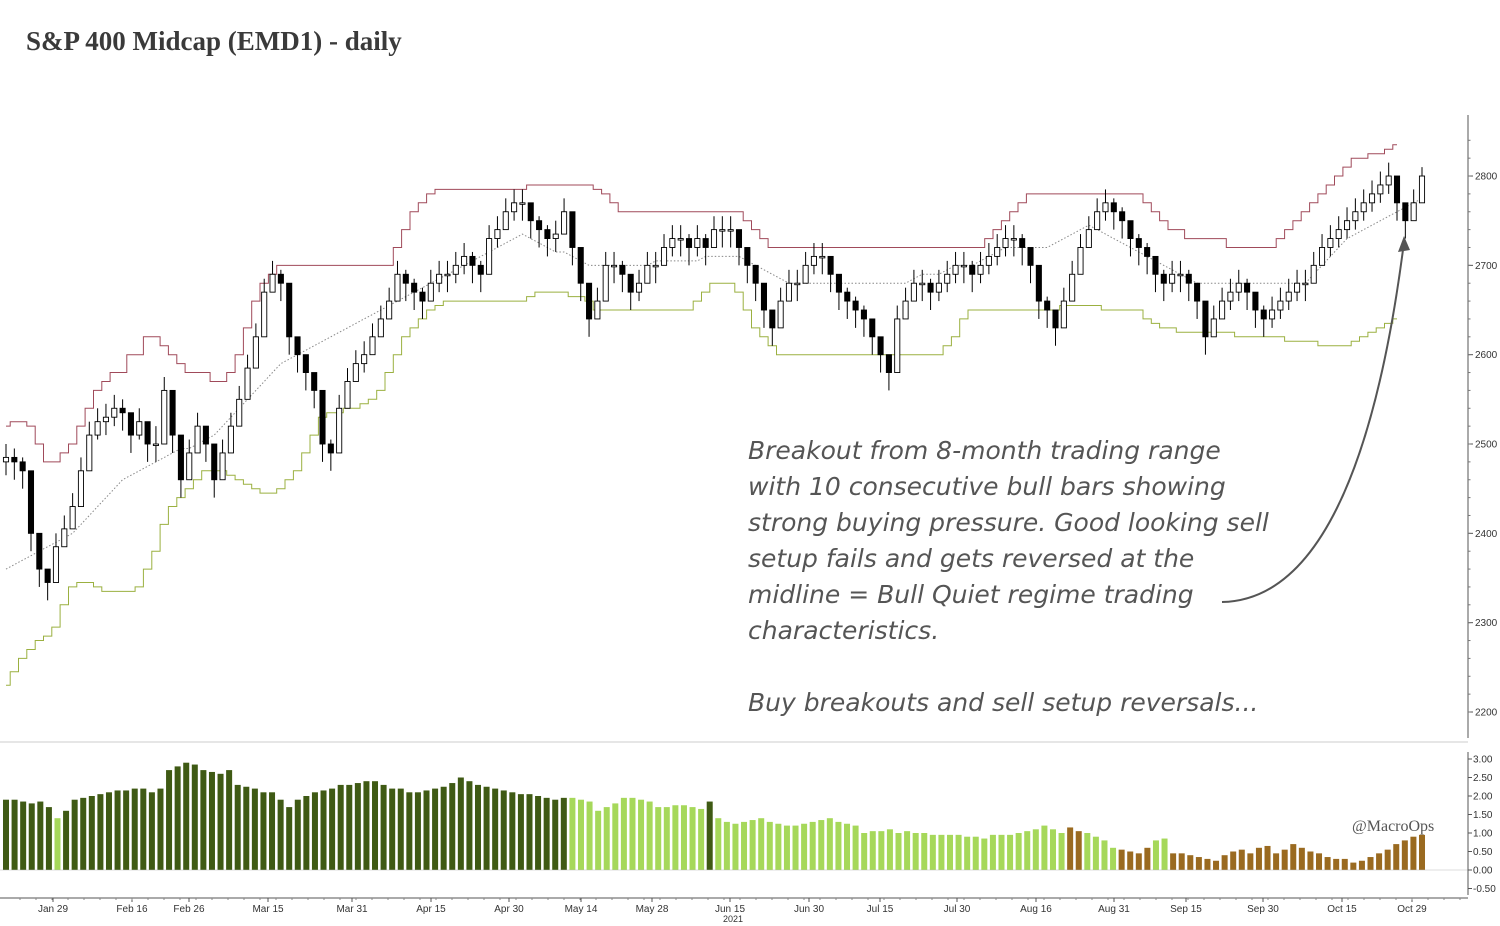 Image resolution: width=1500 pixels, height=926 pixels. What do you see at coordinates (971, 558) in the screenshot?
I see `annotation-line: setup fails and gets reversed at the` at bounding box center [971, 558].